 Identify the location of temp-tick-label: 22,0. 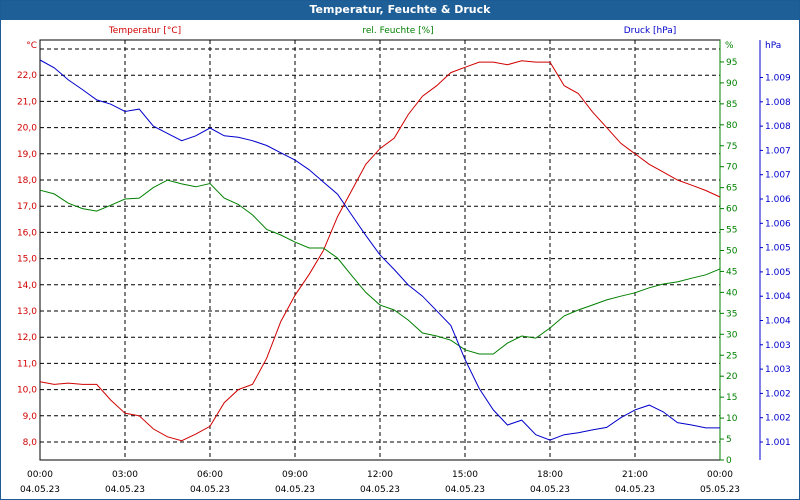
(27, 76).